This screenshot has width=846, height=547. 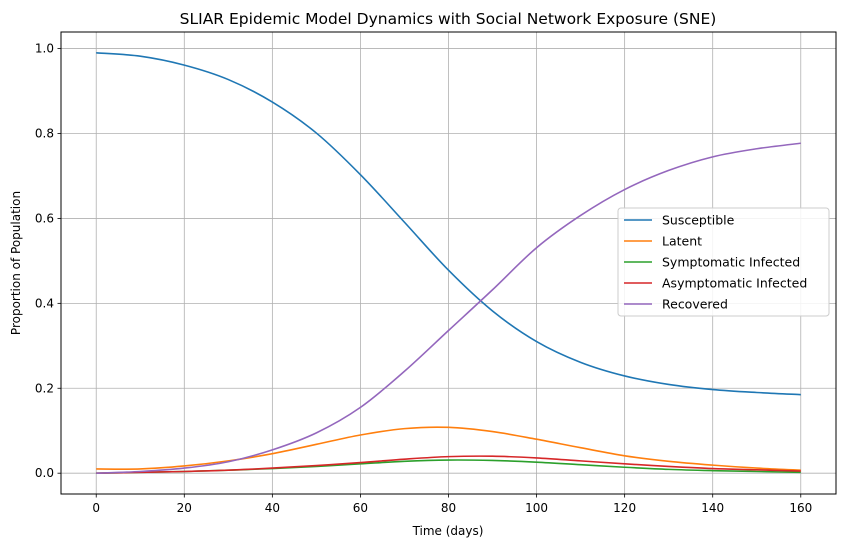 I want to click on x-axis-label: Time (days), so click(x=448, y=531).